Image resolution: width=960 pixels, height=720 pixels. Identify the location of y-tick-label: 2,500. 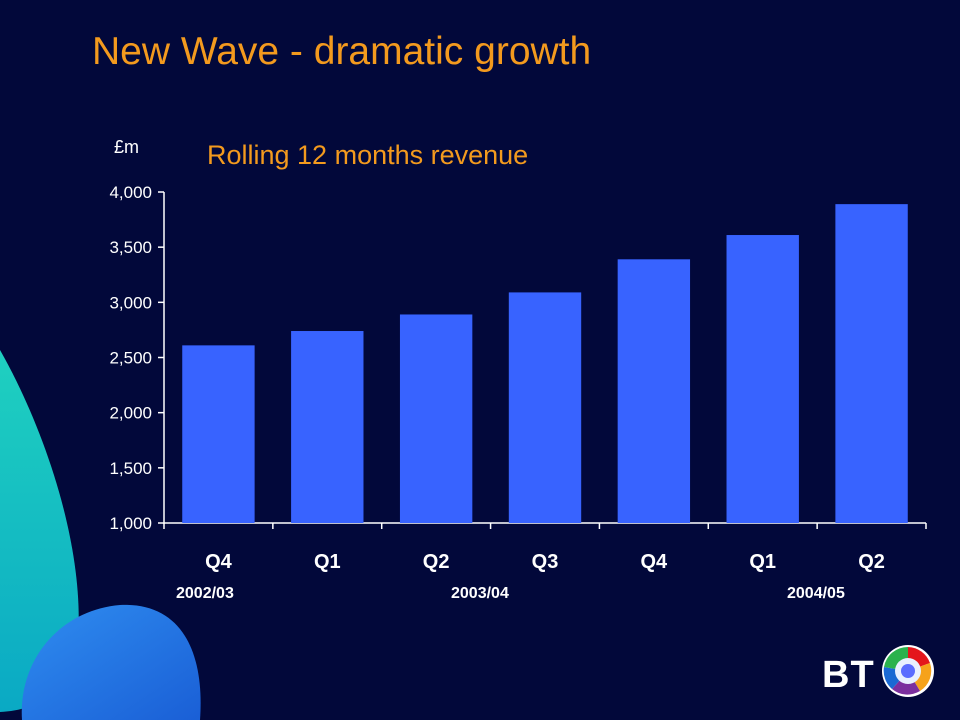
(130, 358).